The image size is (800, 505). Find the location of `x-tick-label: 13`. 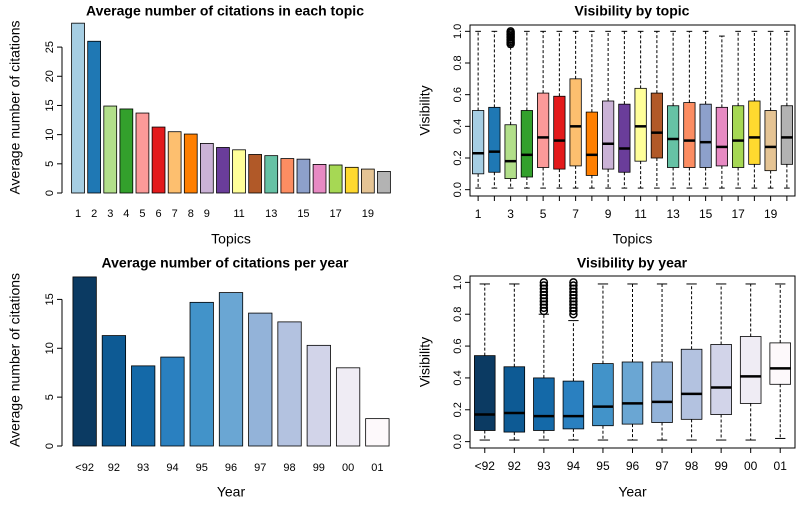

x-tick-label: 13 is located at coordinates (271, 214).